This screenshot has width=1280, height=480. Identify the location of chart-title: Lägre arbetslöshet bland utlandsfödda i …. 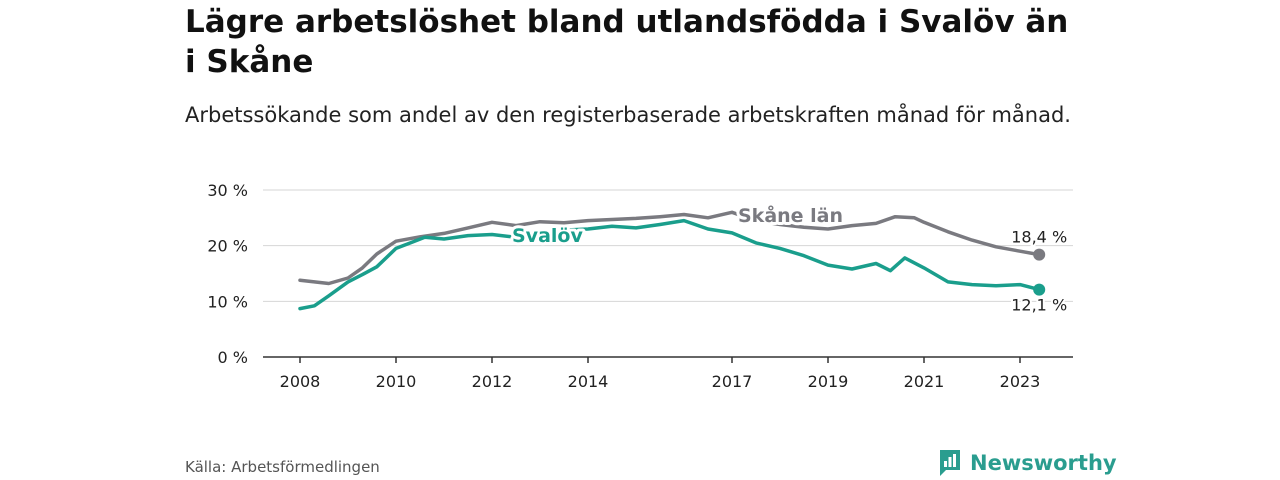
(627, 42).